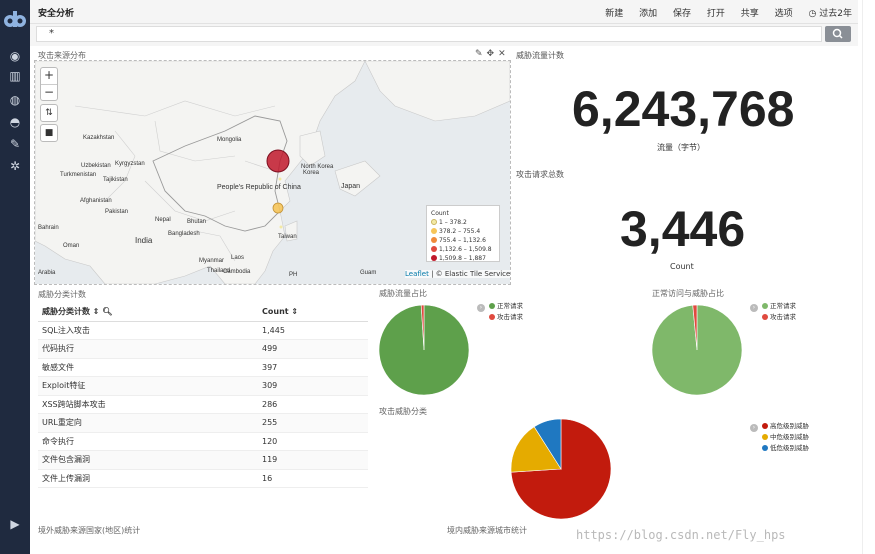  Describe the element at coordinates (148, 404) in the screenshot. I see `cell-category: XSS跨站脚本攻击` at that location.